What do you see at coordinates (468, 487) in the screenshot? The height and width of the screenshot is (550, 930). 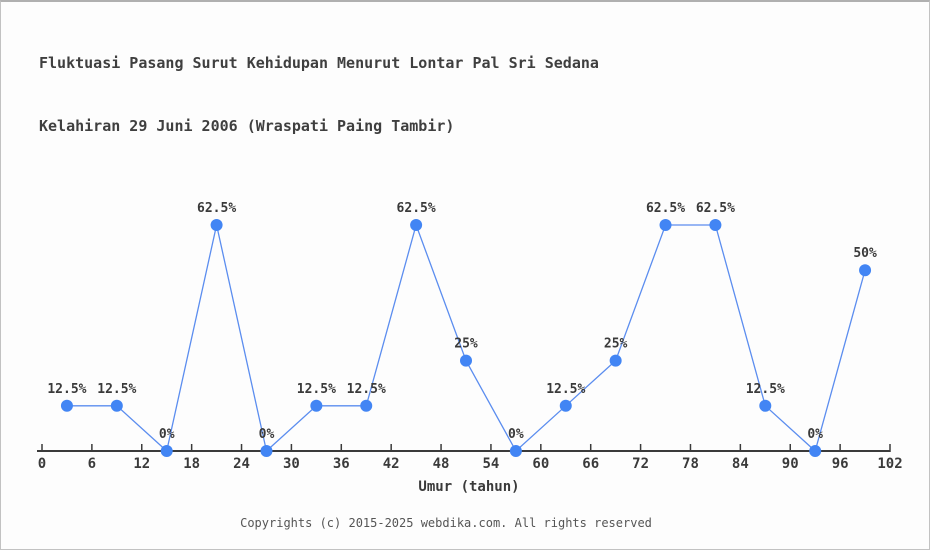 I see `x-axis-title: Umur (tahun)` at bounding box center [468, 487].